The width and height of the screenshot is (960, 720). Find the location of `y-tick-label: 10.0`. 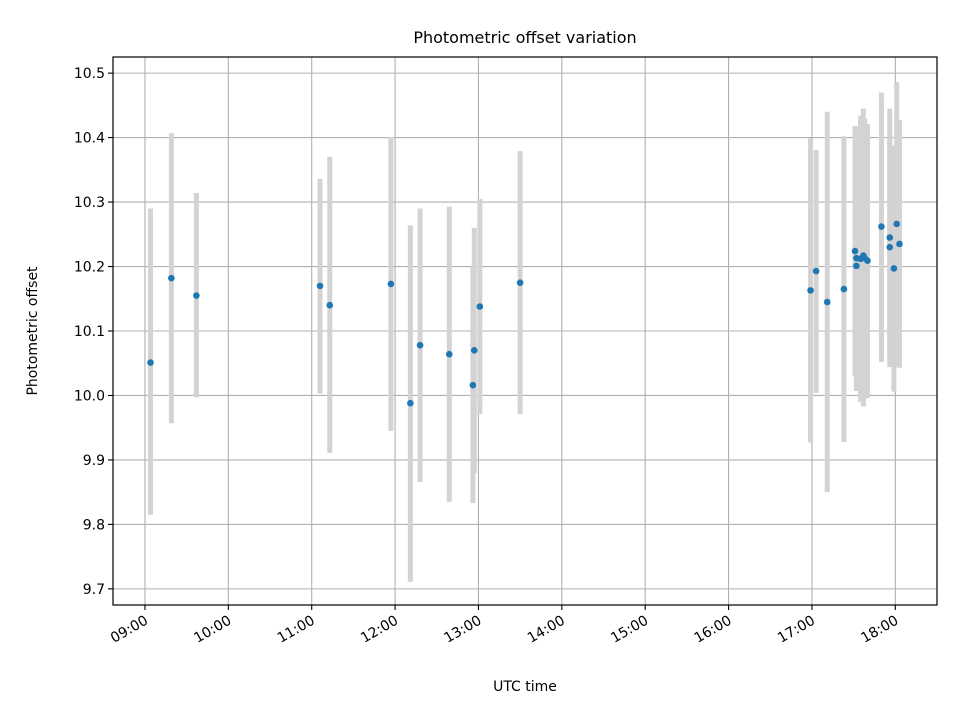

y-tick-label: 10.0 is located at coordinates (89, 396).